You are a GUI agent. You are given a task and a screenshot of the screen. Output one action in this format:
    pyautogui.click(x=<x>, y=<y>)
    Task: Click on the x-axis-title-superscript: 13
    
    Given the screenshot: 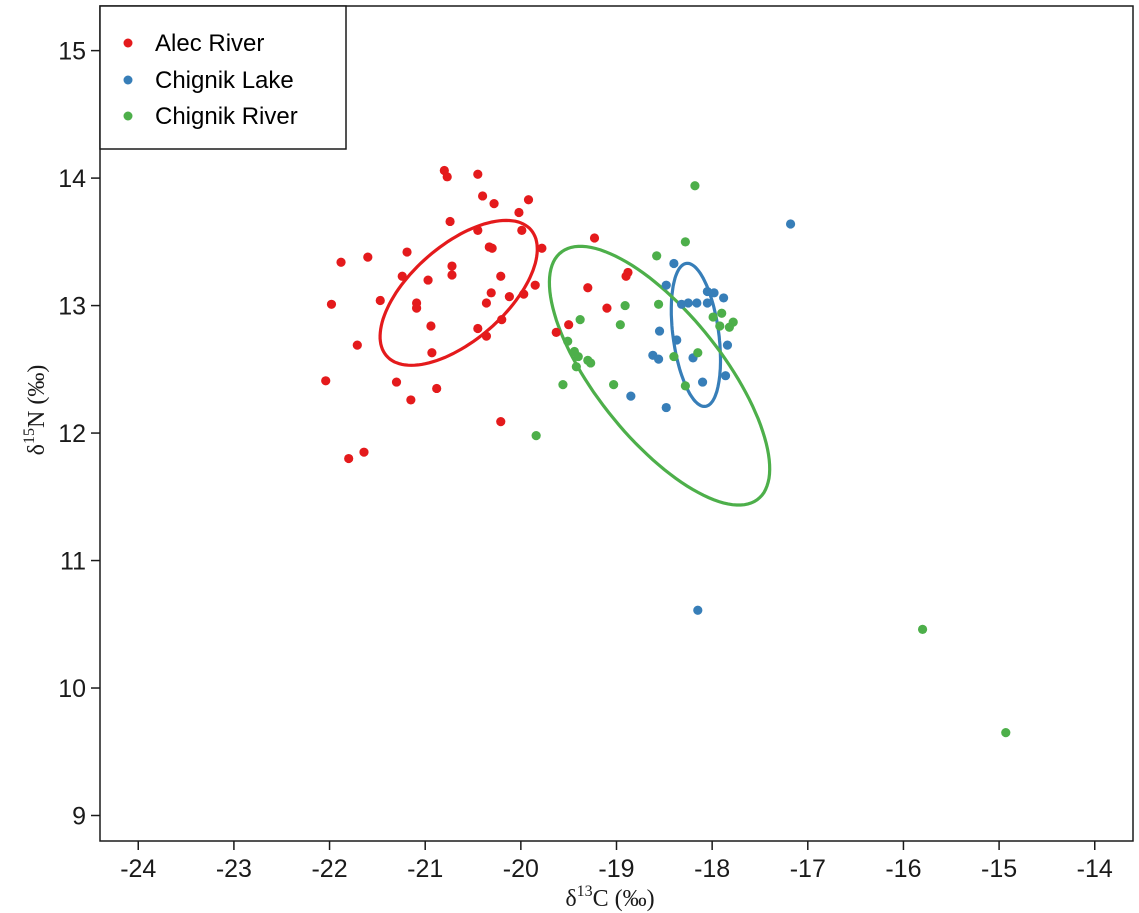 What is the action you would take?
    pyautogui.click(x=585, y=891)
    